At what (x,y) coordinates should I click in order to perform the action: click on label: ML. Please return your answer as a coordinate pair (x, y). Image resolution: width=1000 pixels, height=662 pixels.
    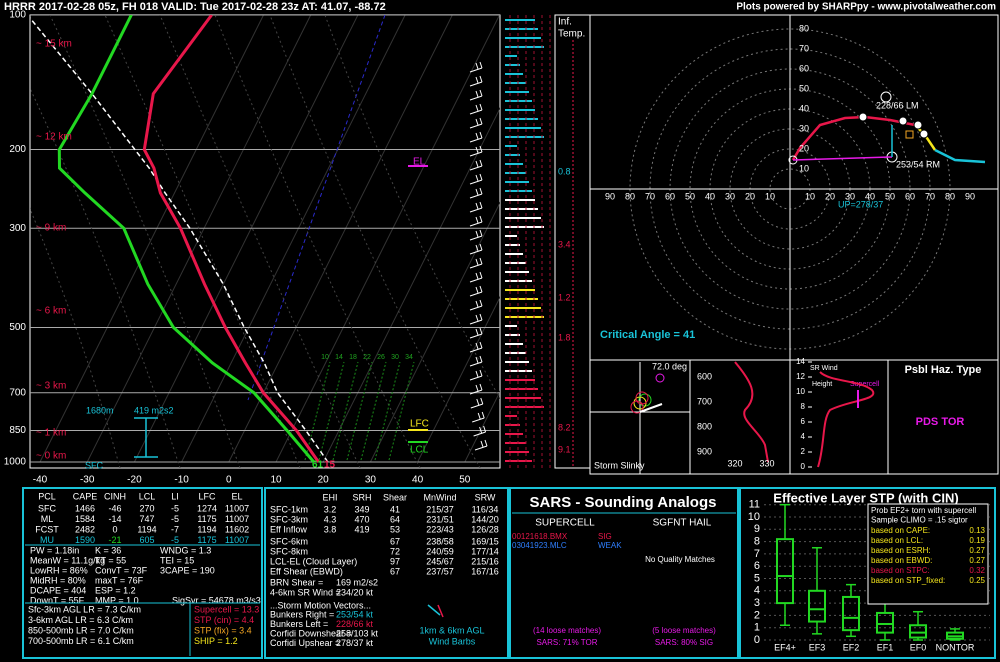
    Looking at the image, I should click on (47, 519).